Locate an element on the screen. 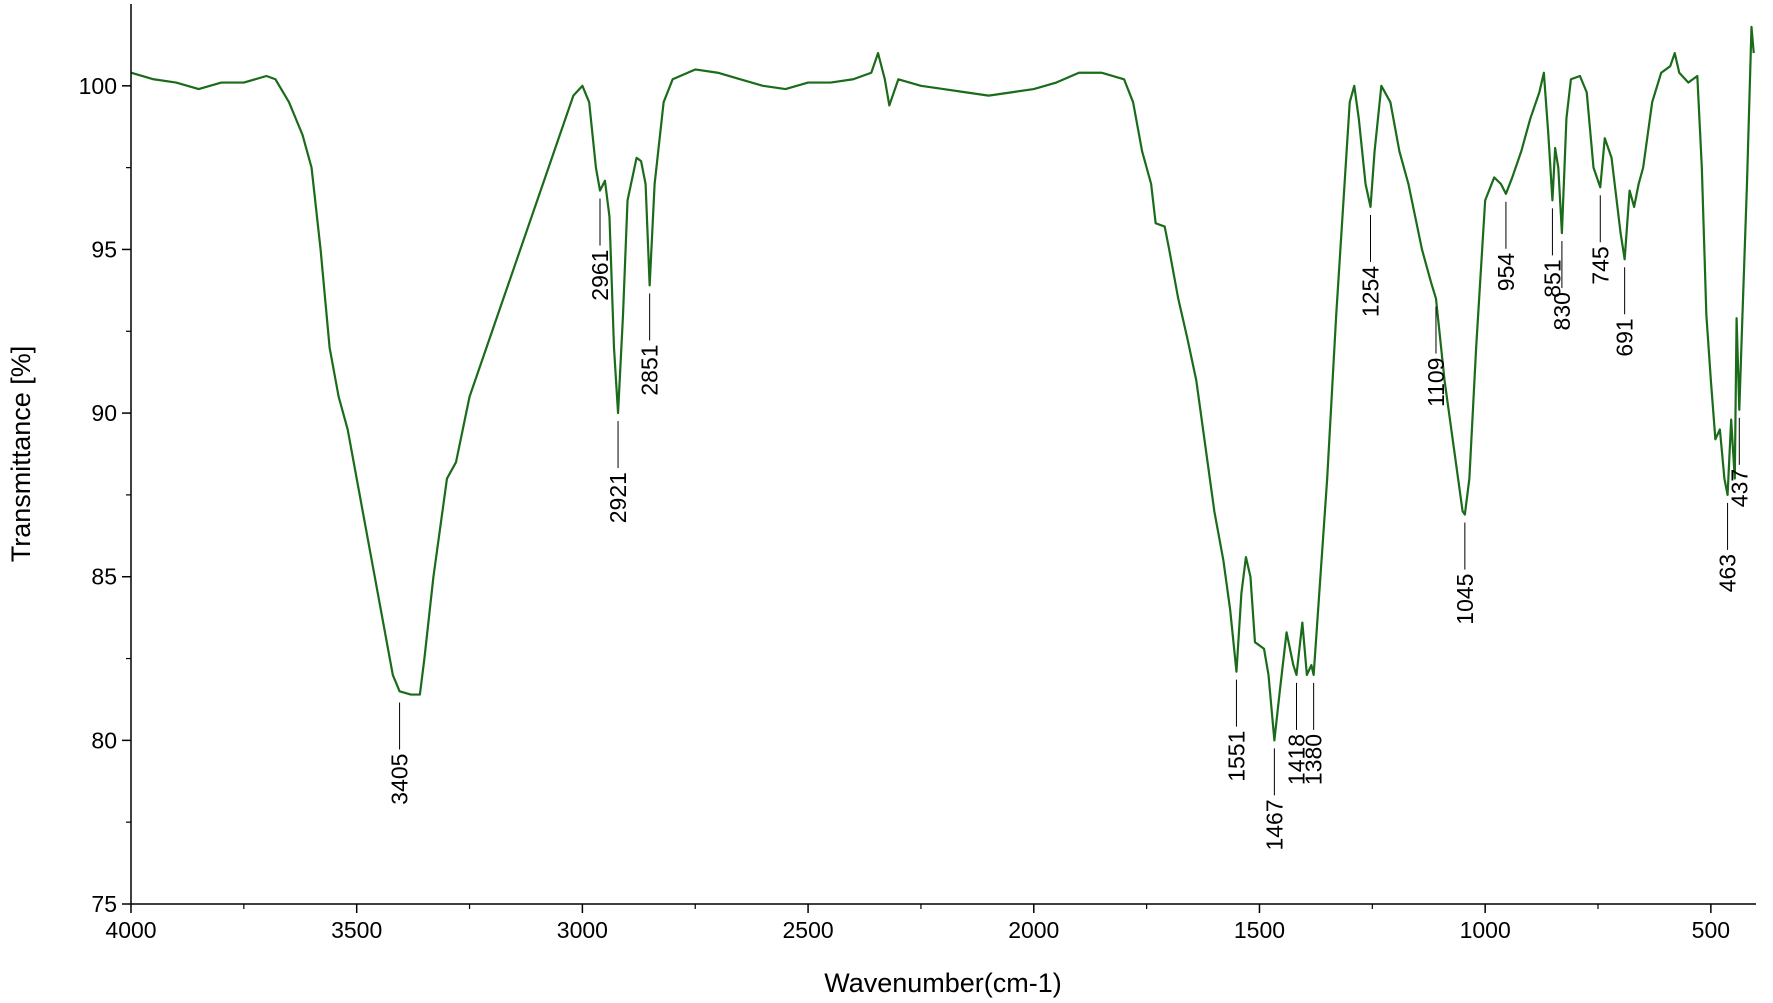 The width and height of the screenshot is (1773, 1003). peak-label: 2851 is located at coordinates (650, 369).